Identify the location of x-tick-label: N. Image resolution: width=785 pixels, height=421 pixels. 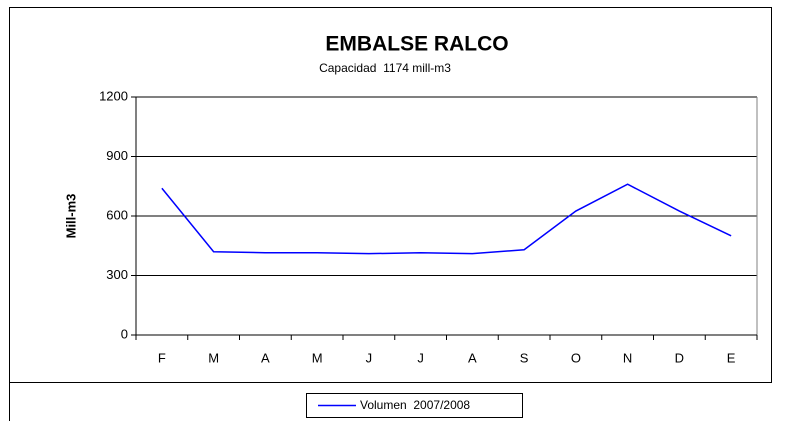
(627, 357).